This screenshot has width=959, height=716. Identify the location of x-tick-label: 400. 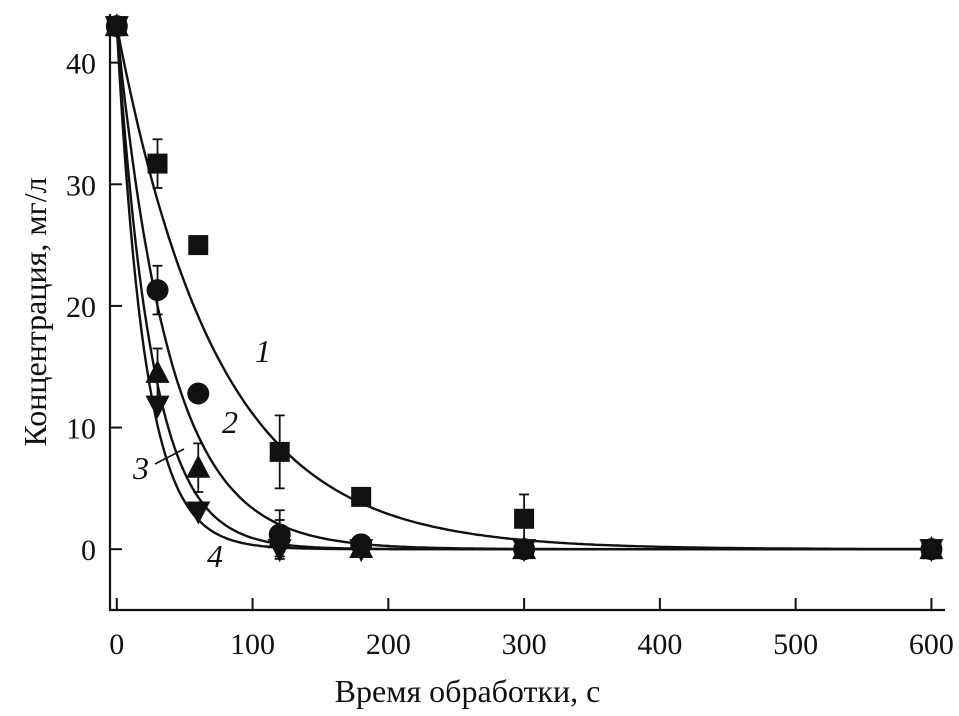
(659, 644).